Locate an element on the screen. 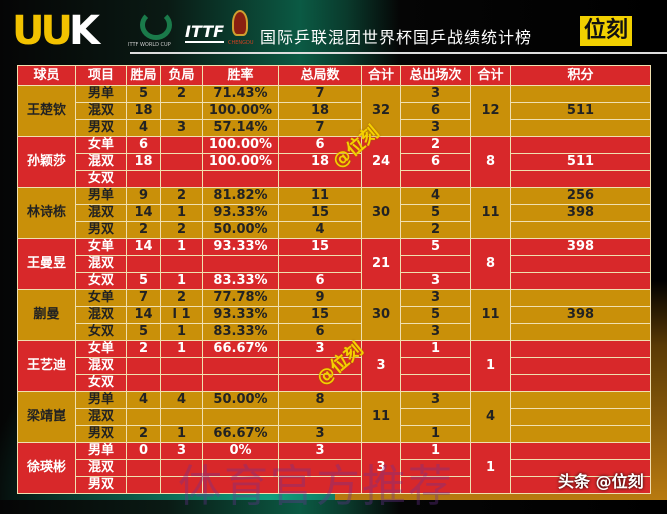 This screenshot has height=514, width=667. table-row: 混双 is located at coordinates (334, 417).